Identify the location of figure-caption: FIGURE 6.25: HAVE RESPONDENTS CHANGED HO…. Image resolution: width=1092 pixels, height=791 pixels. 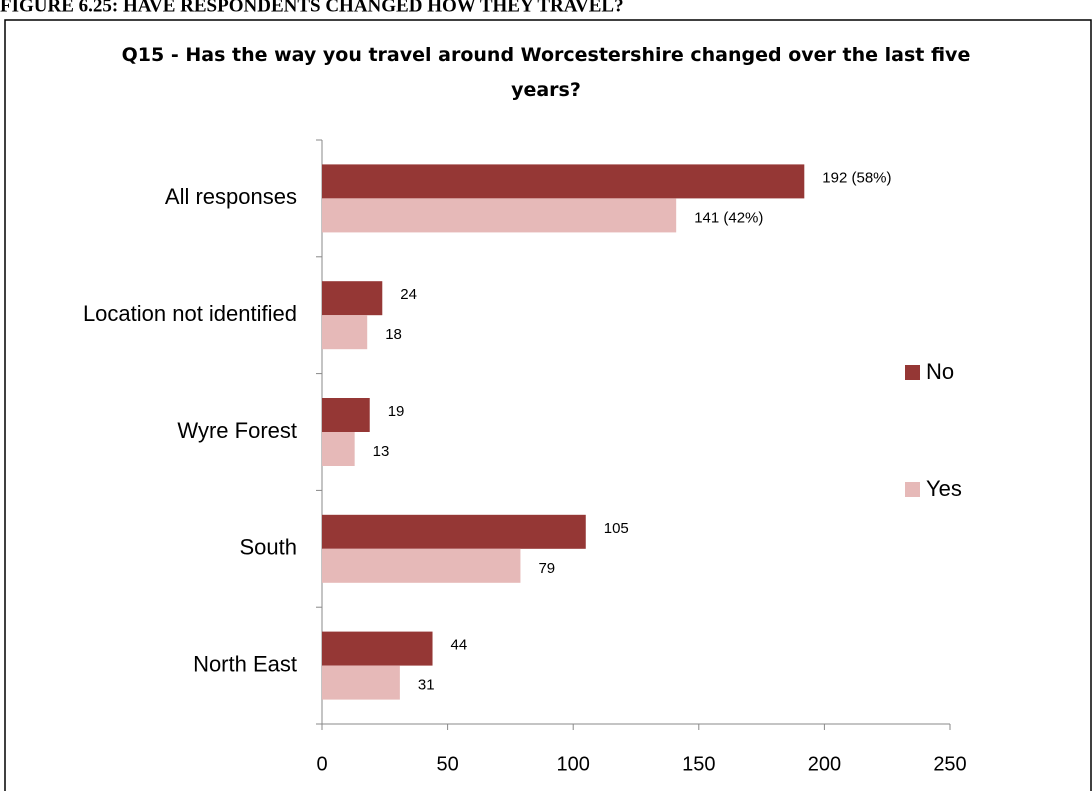
(312, 8).